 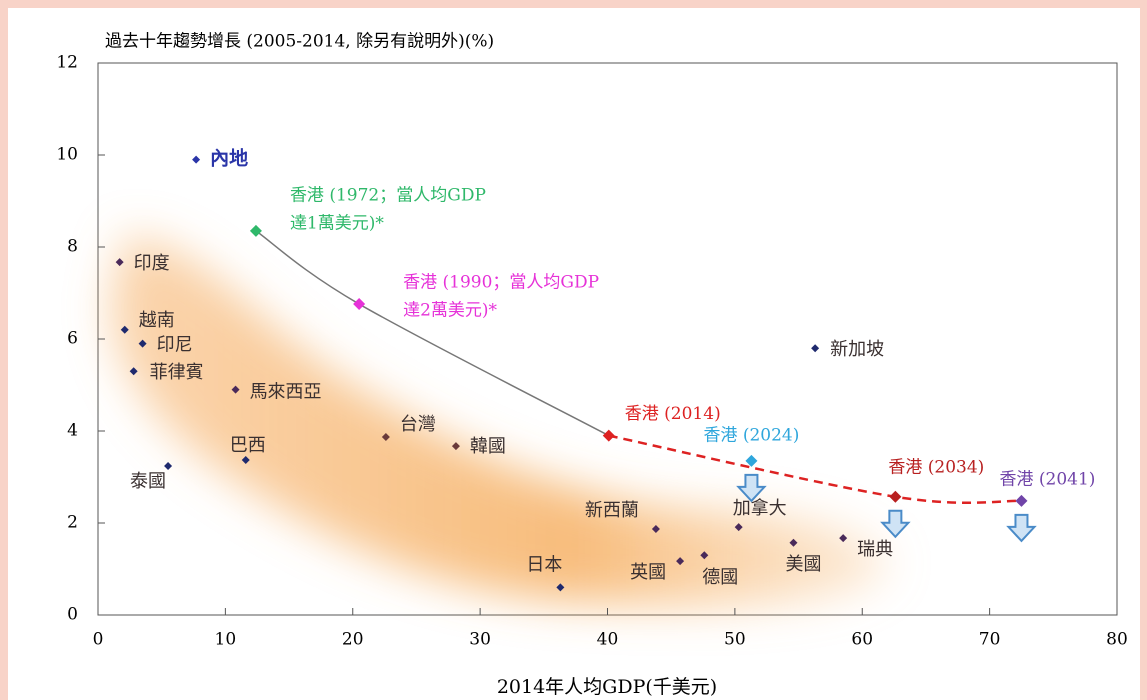 What do you see at coordinates (72, 431) in the screenshot?
I see `y-tick-label: 4` at bounding box center [72, 431].